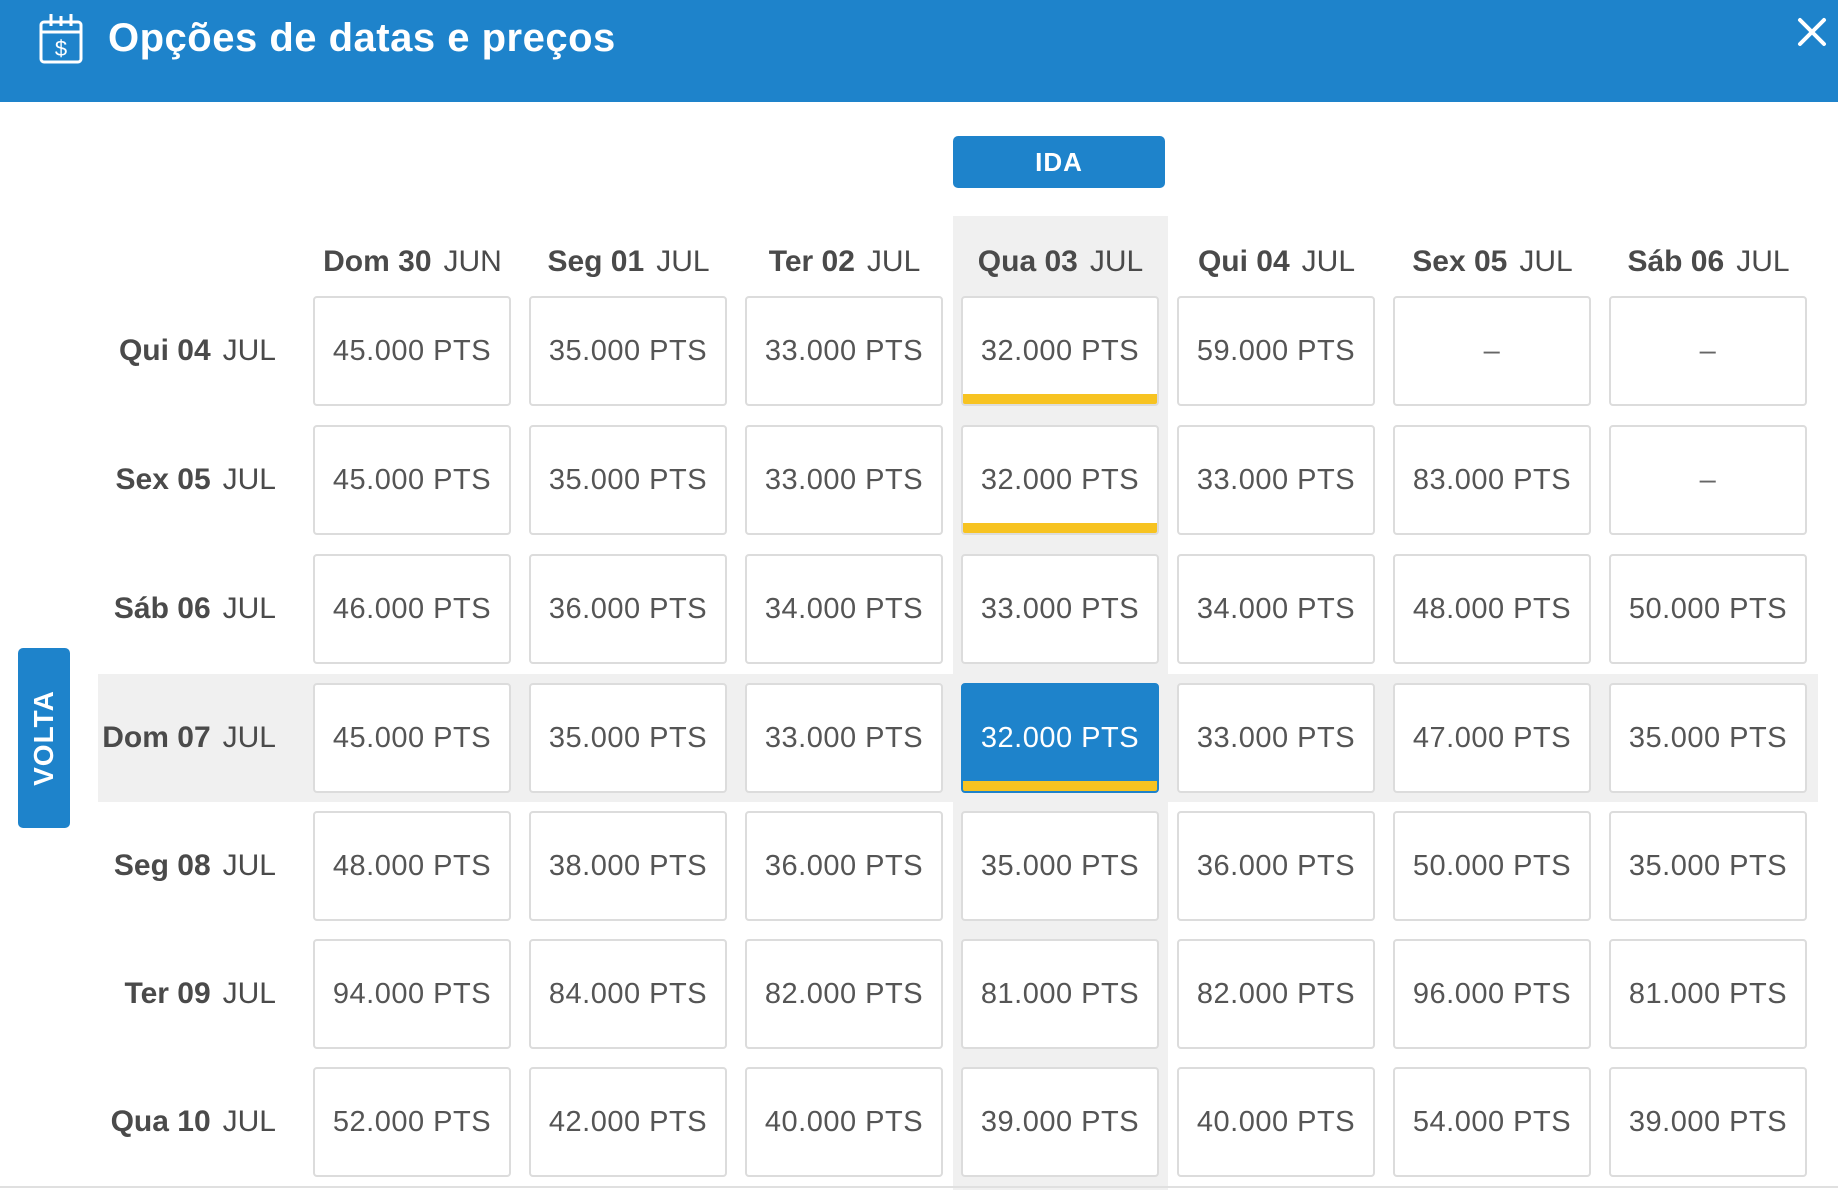  What do you see at coordinates (164, 350) in the screenshot?
I see `row-weekday: Qui 04` at bounding box center [164, 350].